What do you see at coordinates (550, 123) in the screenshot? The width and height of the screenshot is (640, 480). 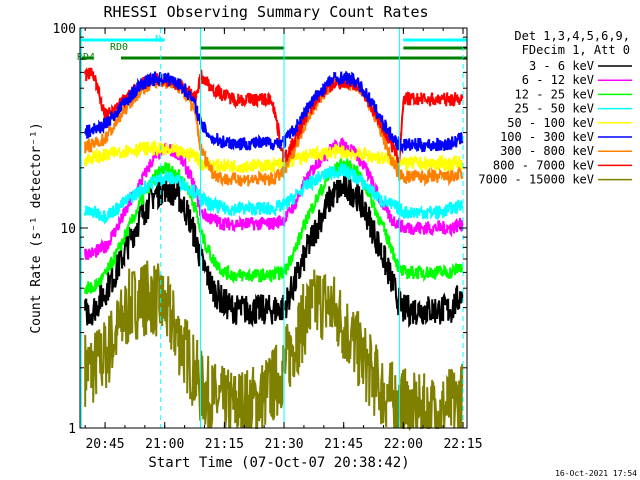 I see `legend-label: 50 - 100 keV` at bounding box center [550, 123].